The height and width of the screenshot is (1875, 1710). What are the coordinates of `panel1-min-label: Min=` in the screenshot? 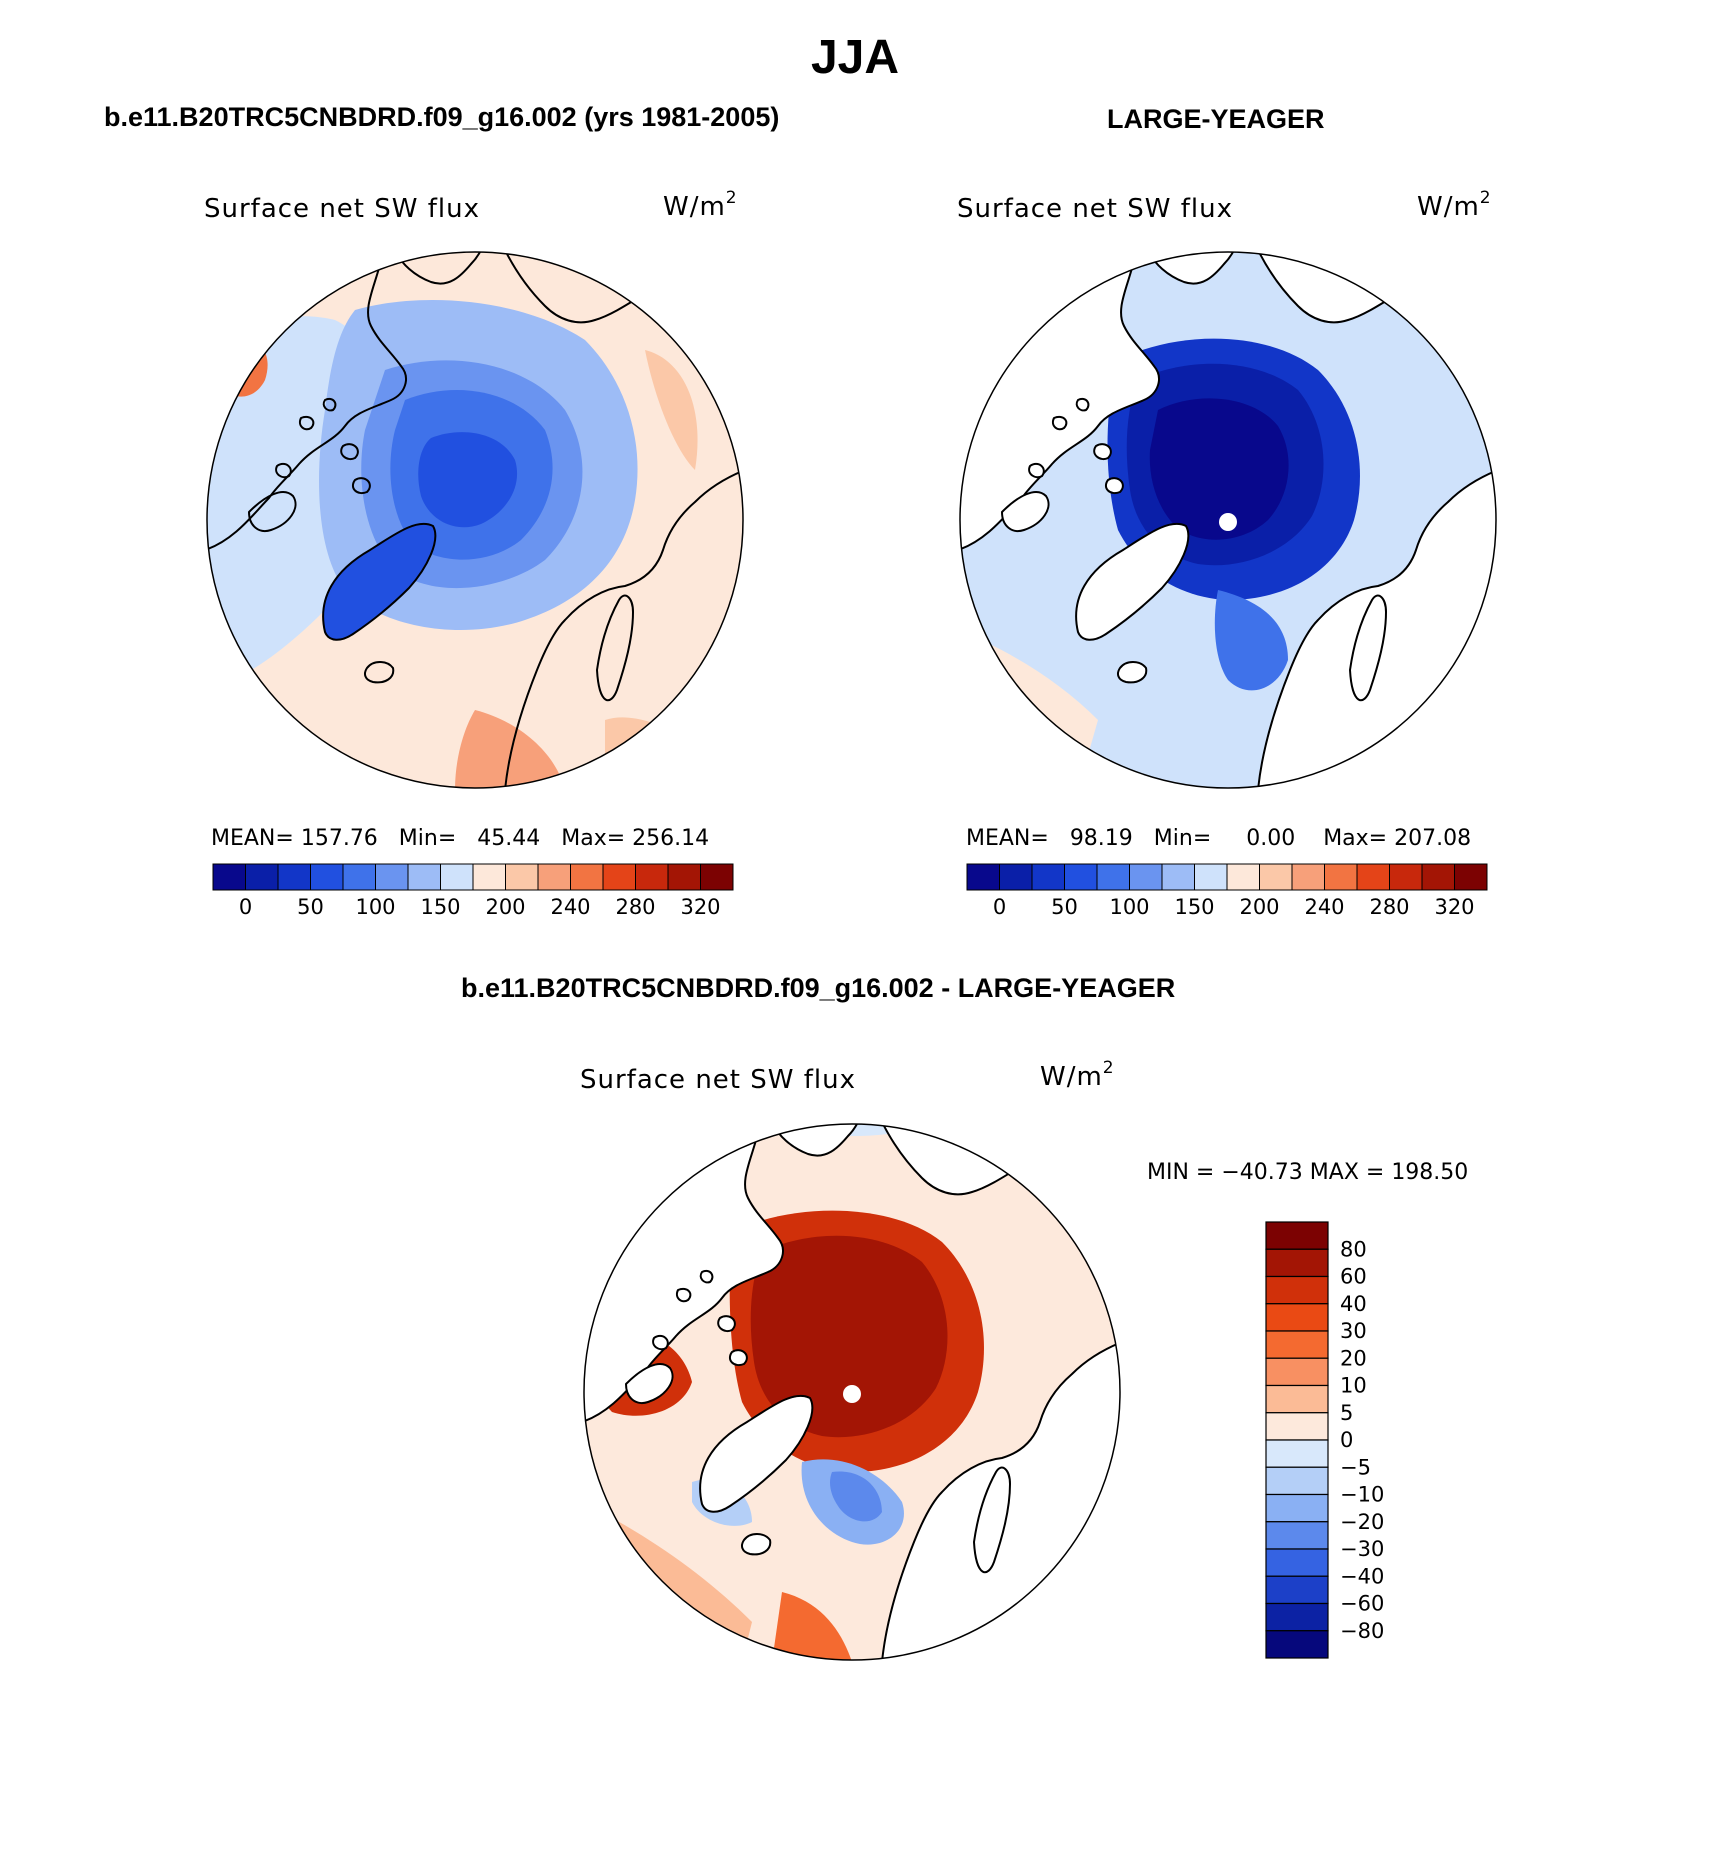 It's located at (427, 838).